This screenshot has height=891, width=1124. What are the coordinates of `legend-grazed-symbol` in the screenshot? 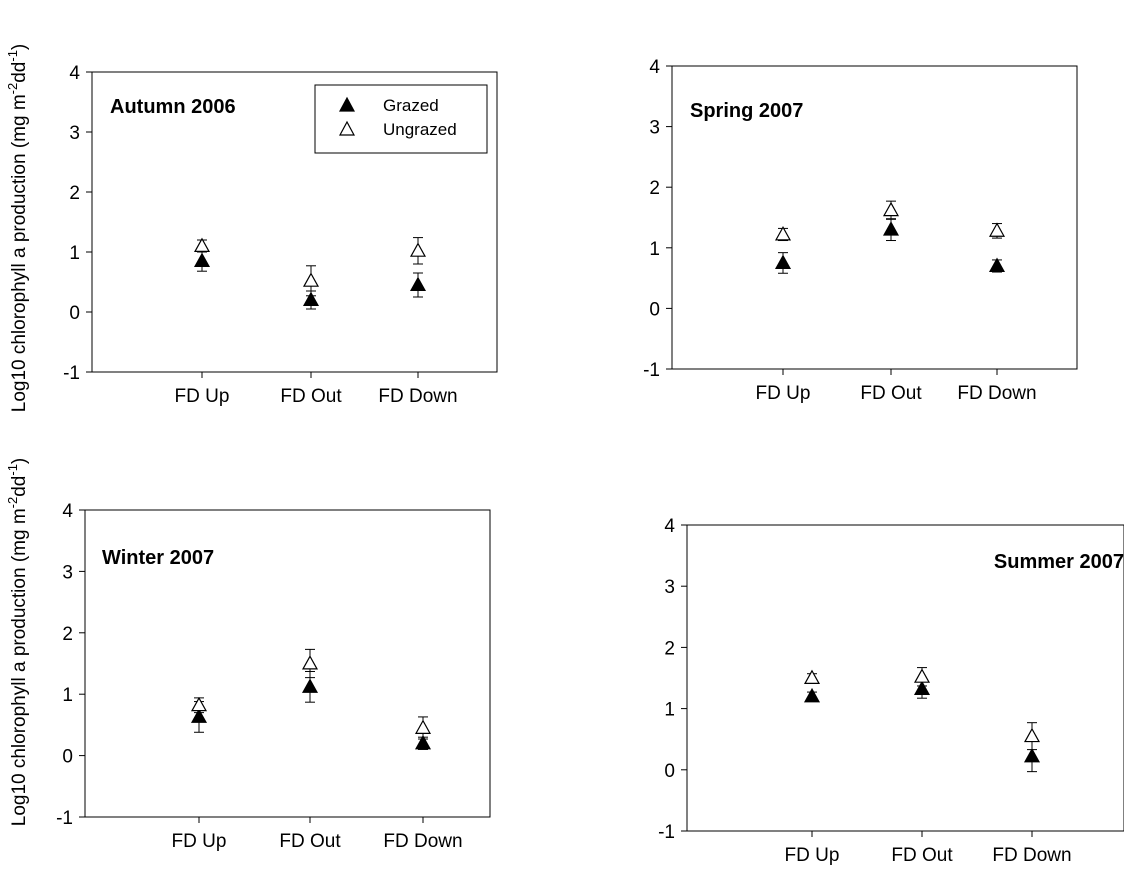 It's located at (347, 104).